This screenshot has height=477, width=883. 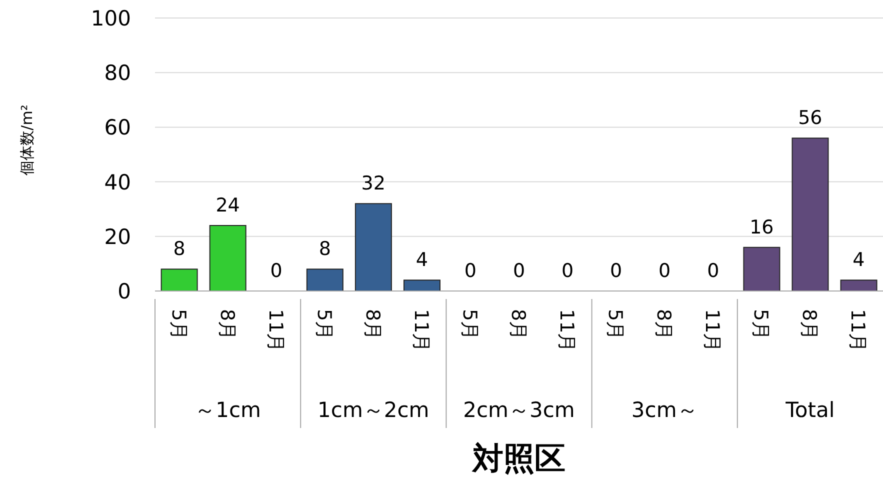 I want to click on text: 1cm～2cm, so click(x=374, y=410).